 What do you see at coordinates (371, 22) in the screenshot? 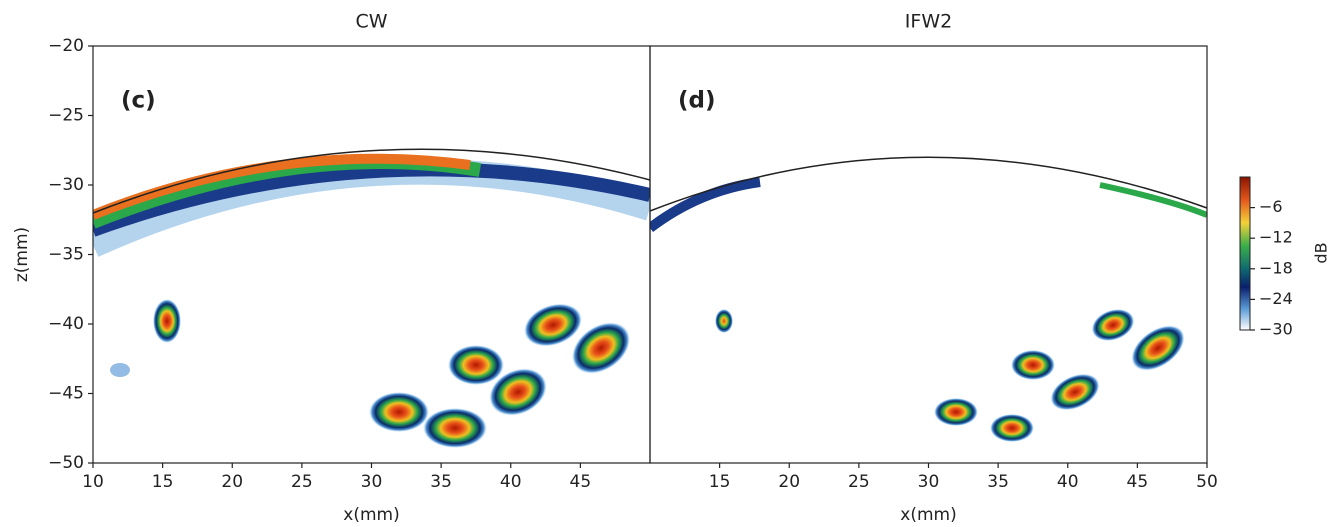
I see `panel-title: CW` at bounding box center [371, 22].